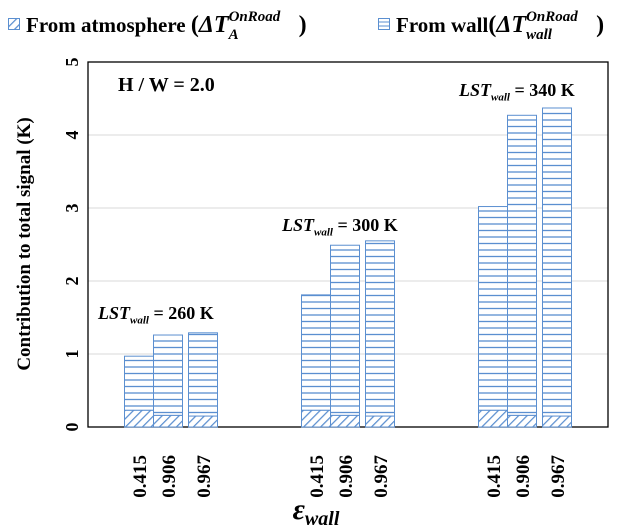 Image resolution: width=618 pixels, height=526 pixels. What do you see at coordinates (181, 313) in the screenshot?
I see `lst-value: = 260 K` at bounding box center [181, 313].